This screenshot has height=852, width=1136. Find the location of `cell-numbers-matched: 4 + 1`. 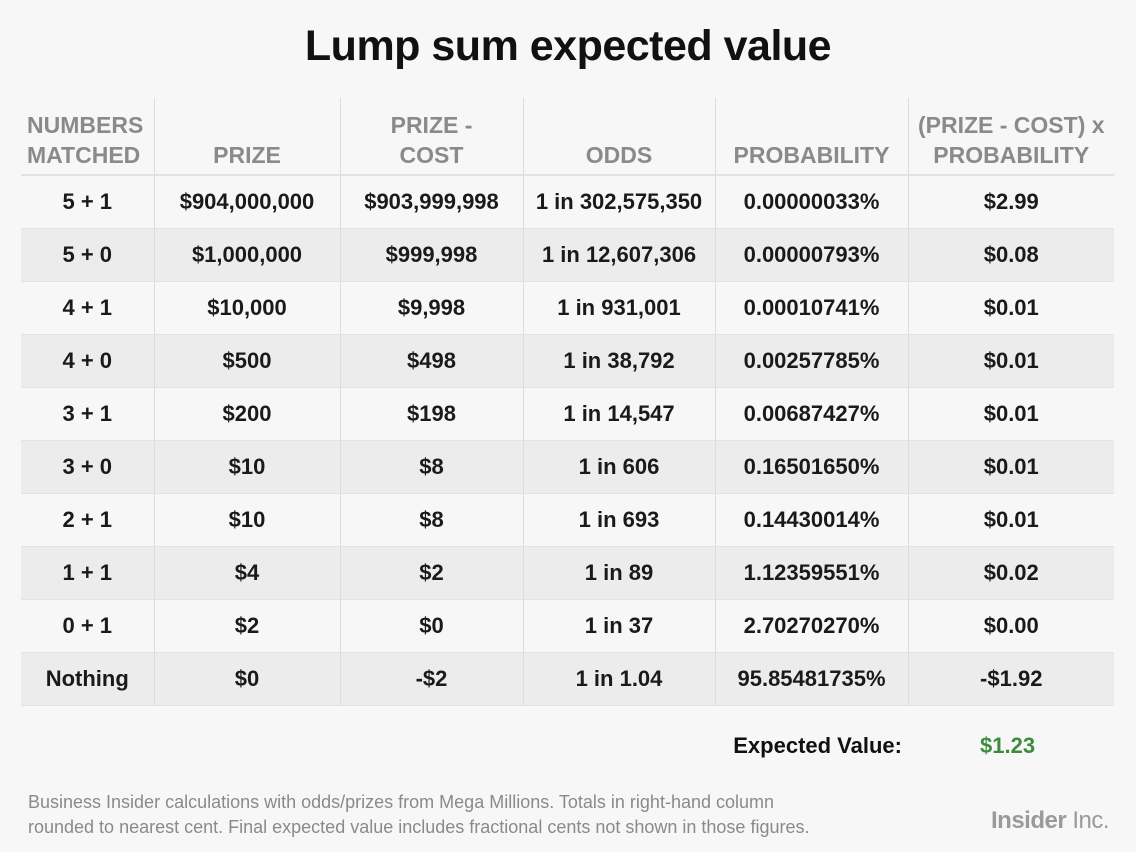

cell-numbers-matched: 4 + 1 is located at coordinates (87, 308).